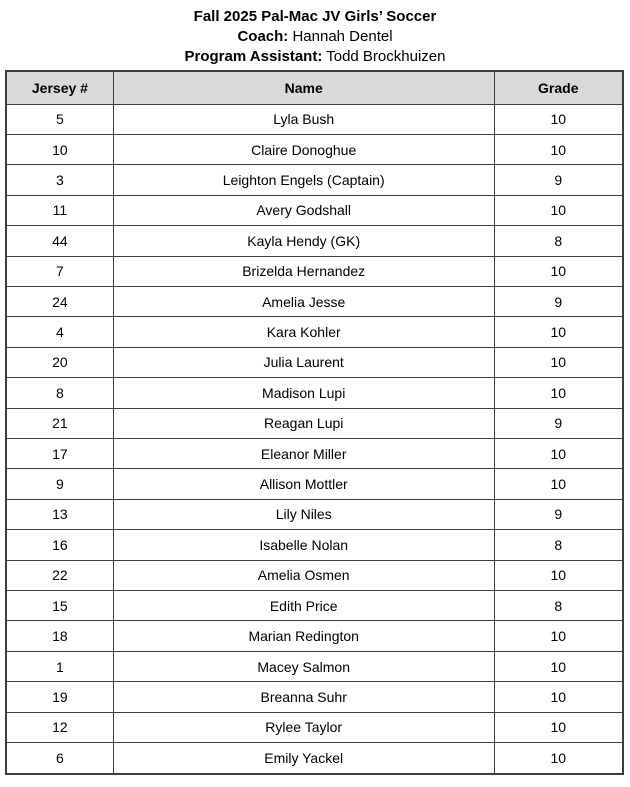 The width and height of the screenshot is (630, 787). Describe the element at coordinates (59, 149) in the screenshot. I see `jersey-cell: 10` at that location.